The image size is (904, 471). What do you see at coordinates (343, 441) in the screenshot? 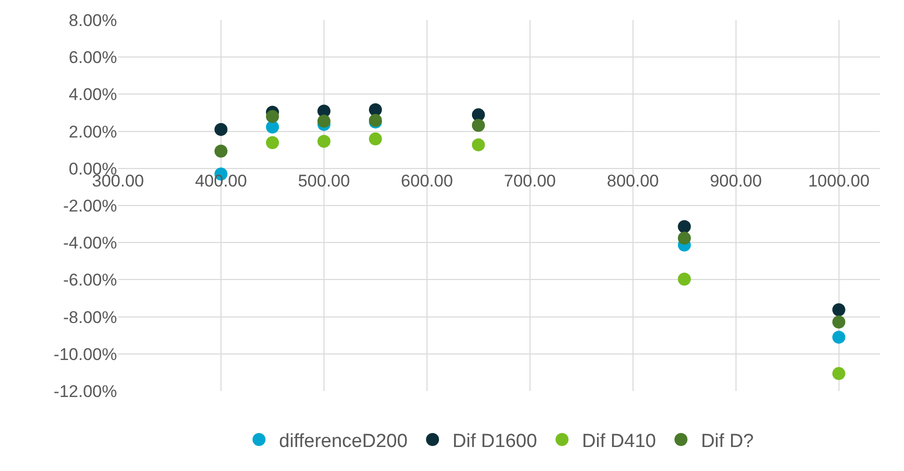
I see `legend-label: differenceD200` at bounding box center [343, 441].